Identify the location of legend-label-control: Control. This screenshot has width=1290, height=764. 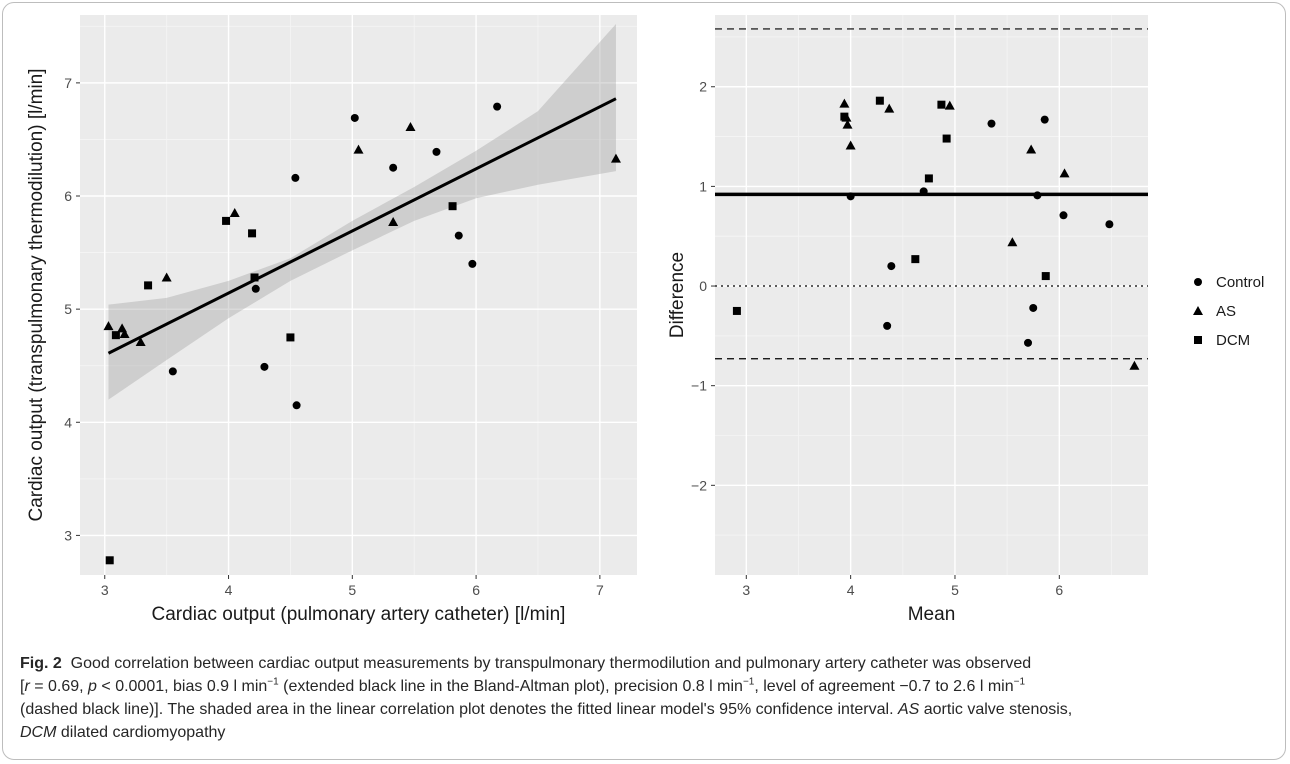
(1240, 282).